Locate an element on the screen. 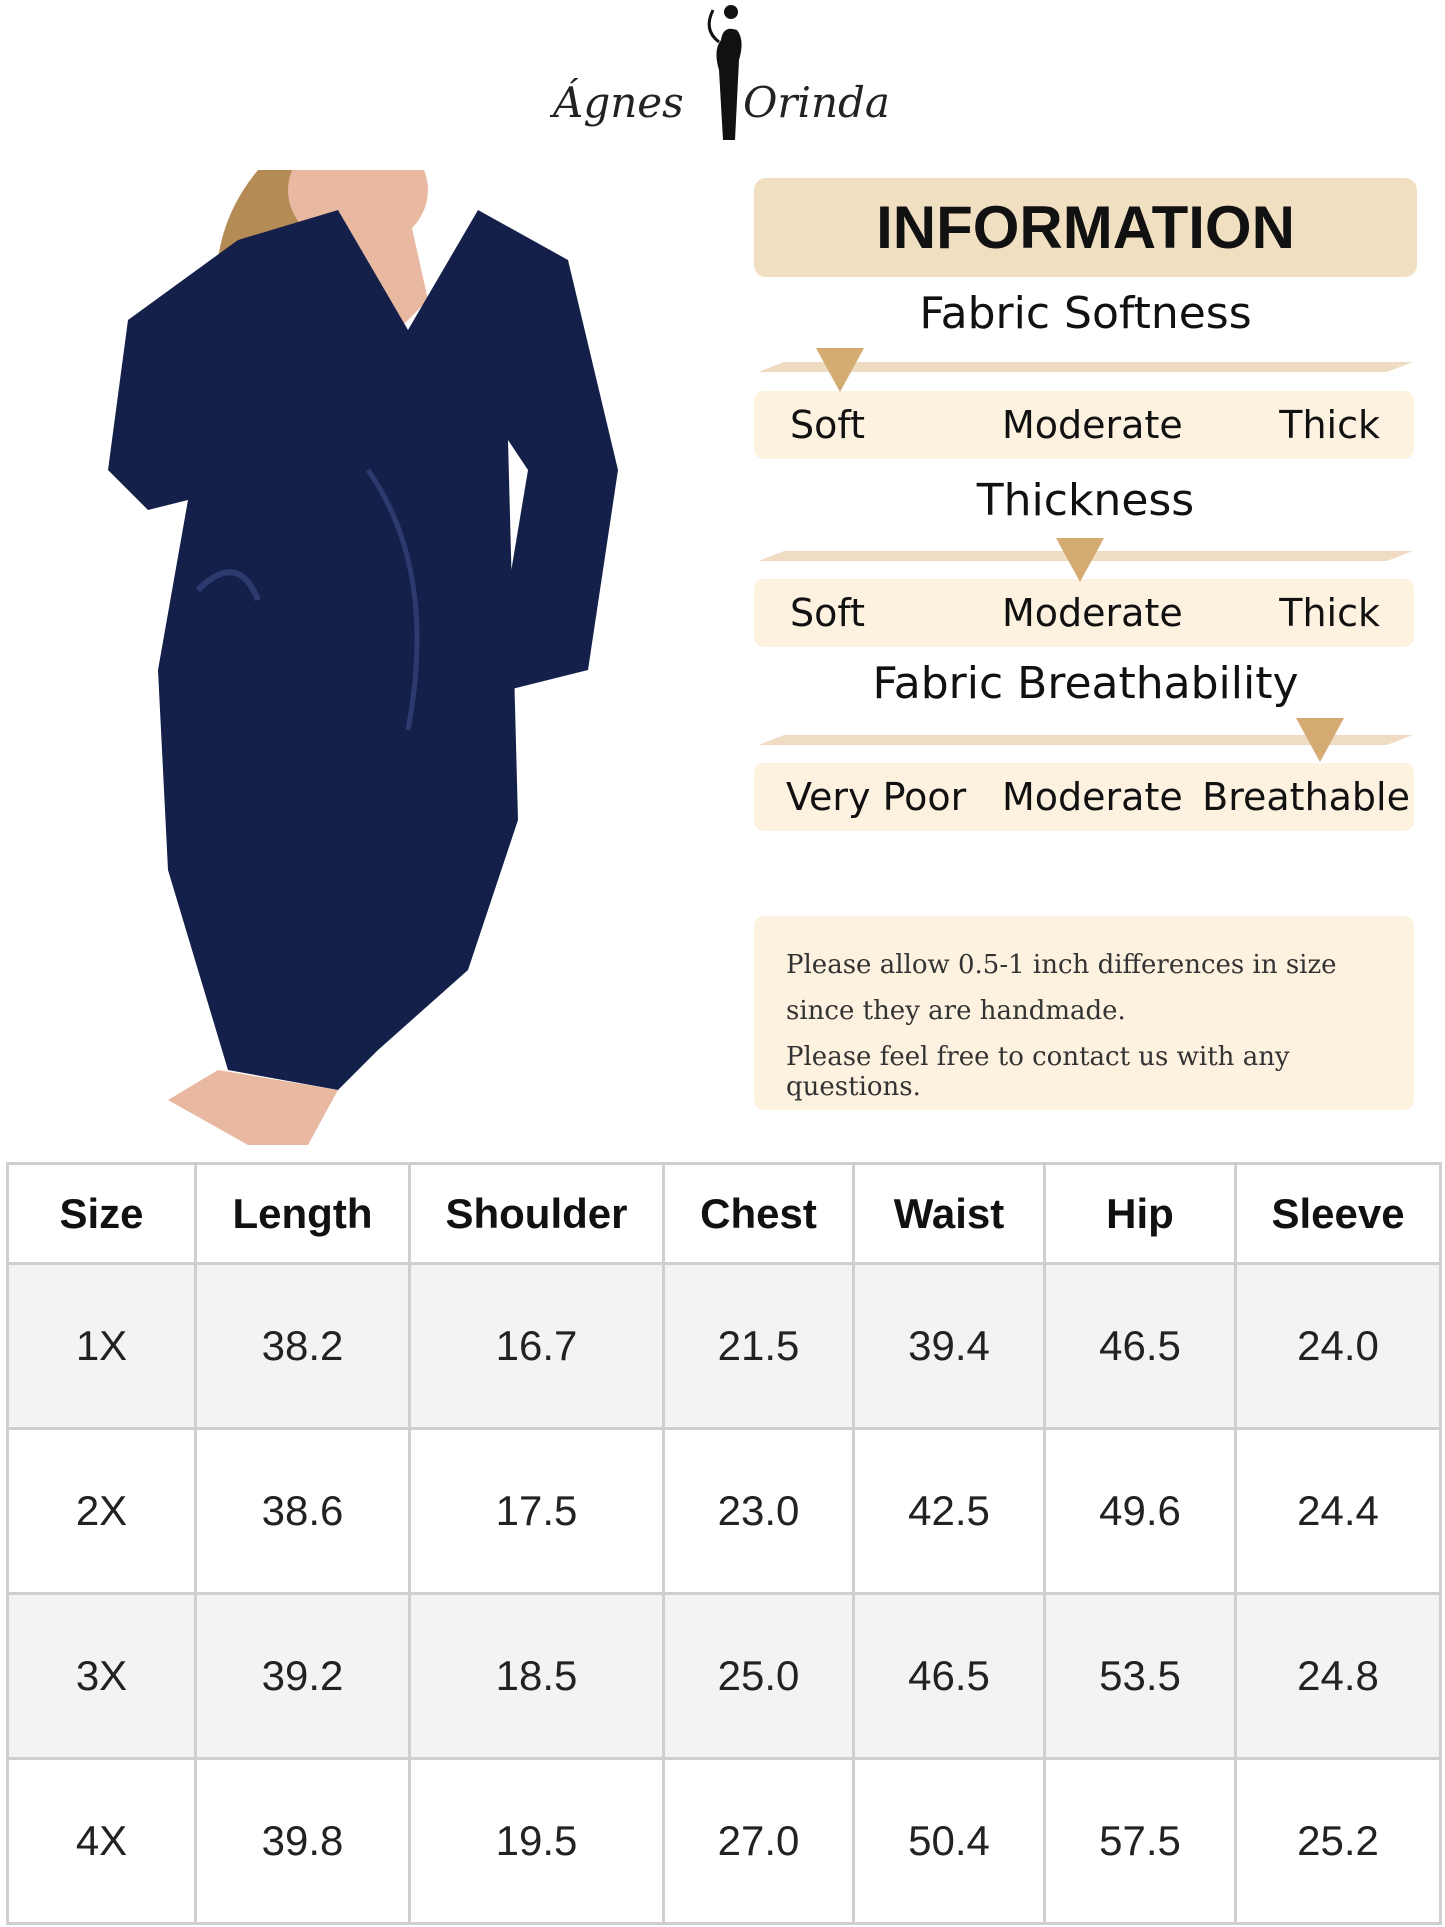  table-row: 2X 38.6 17.5 23.0 42.5 49.6 24.4 is located at coordinates (724, 1511).